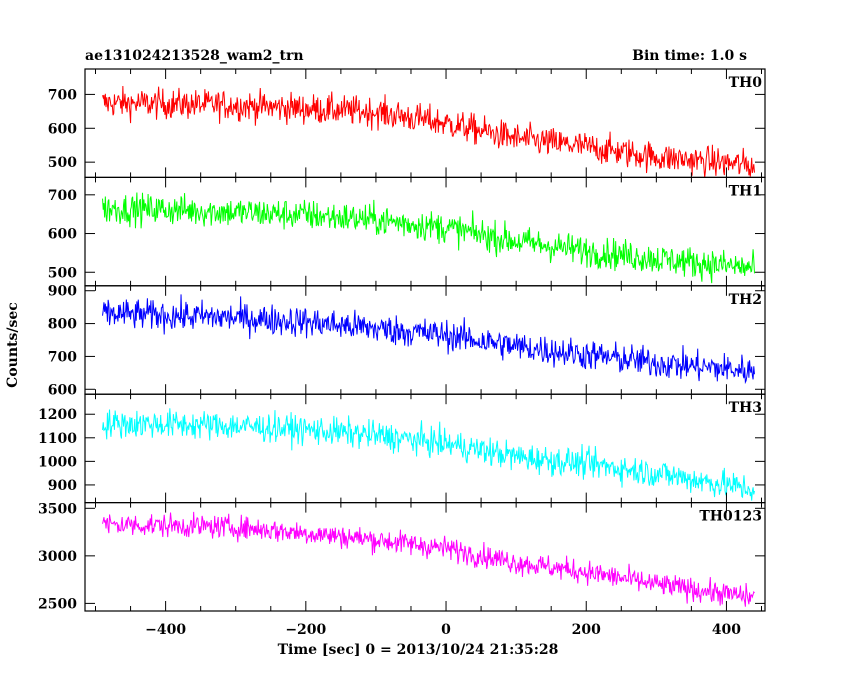  What do you see at coordinates (57, 439) in the screenshot?
I see `y-tick-label: 1100` at bounding box center [57, 439].